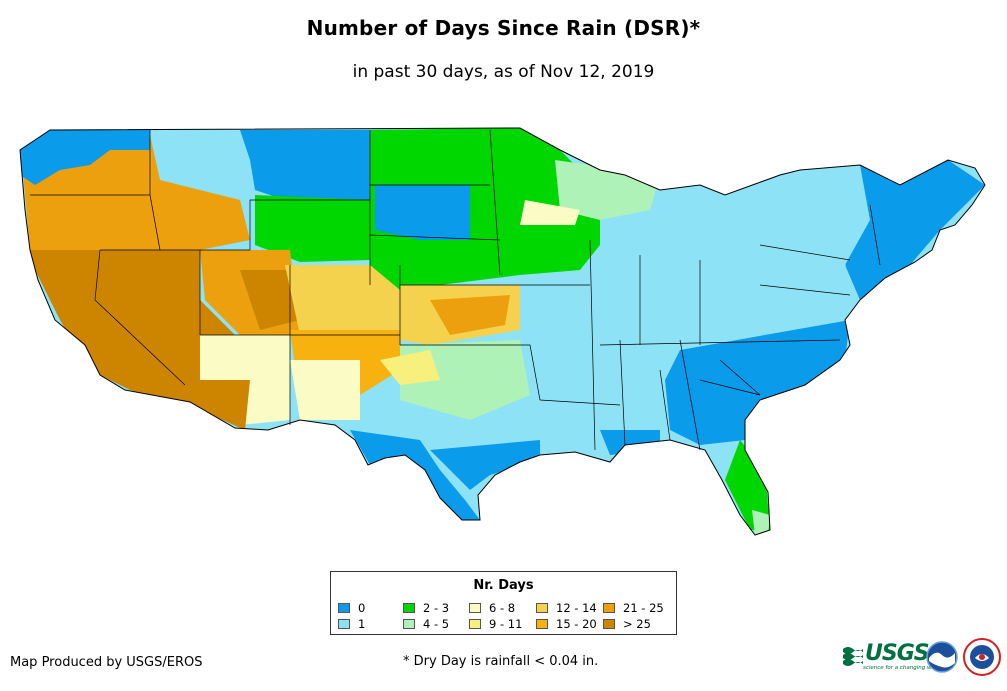 The width and height of the screenshot is (1007, 691). I want to click on zone-northern-plains, so click(485, 209).